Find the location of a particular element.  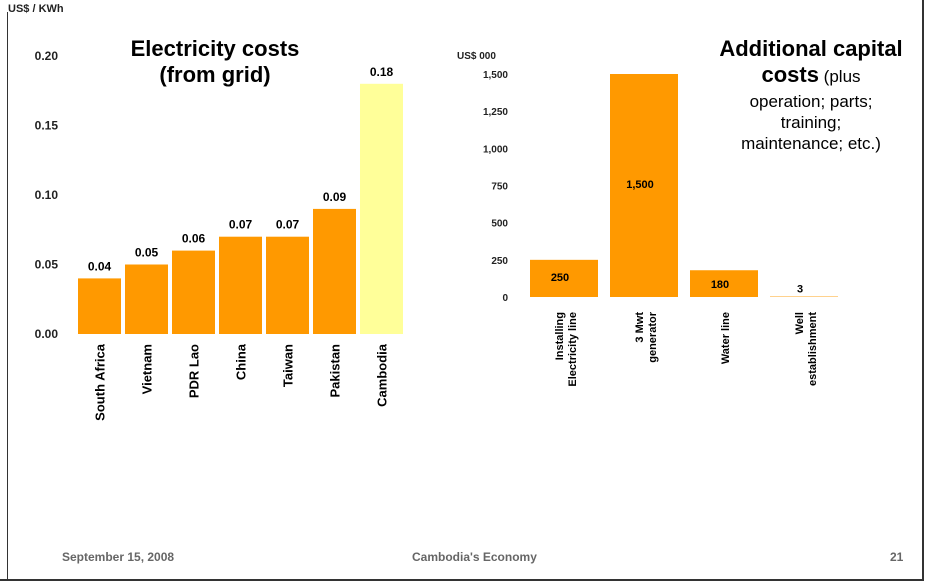

left-y-tick-label: 0.00 is located at coordinates (47, 334).